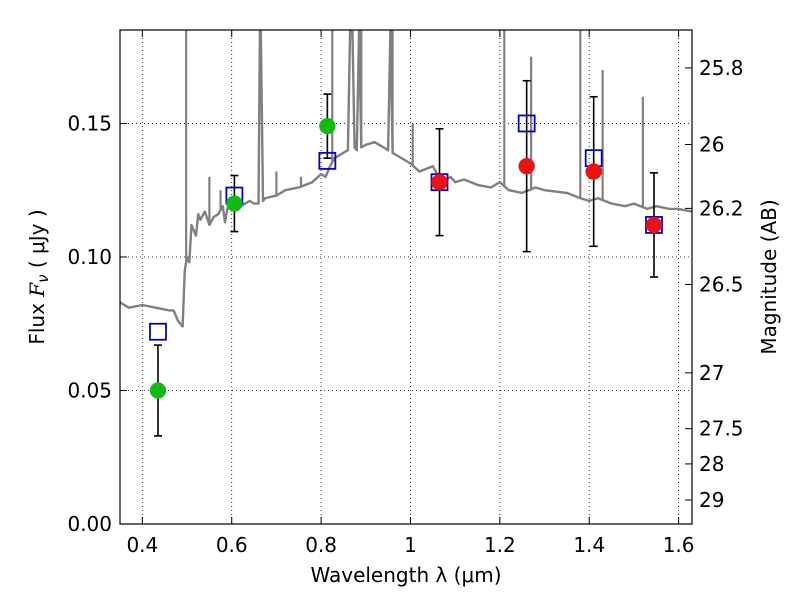 This screenshot has height=600, width=800. Describe the element at coordinates (37, 321) in the screenshot. I see `y-axis-title-prefix: Flux` at that location.